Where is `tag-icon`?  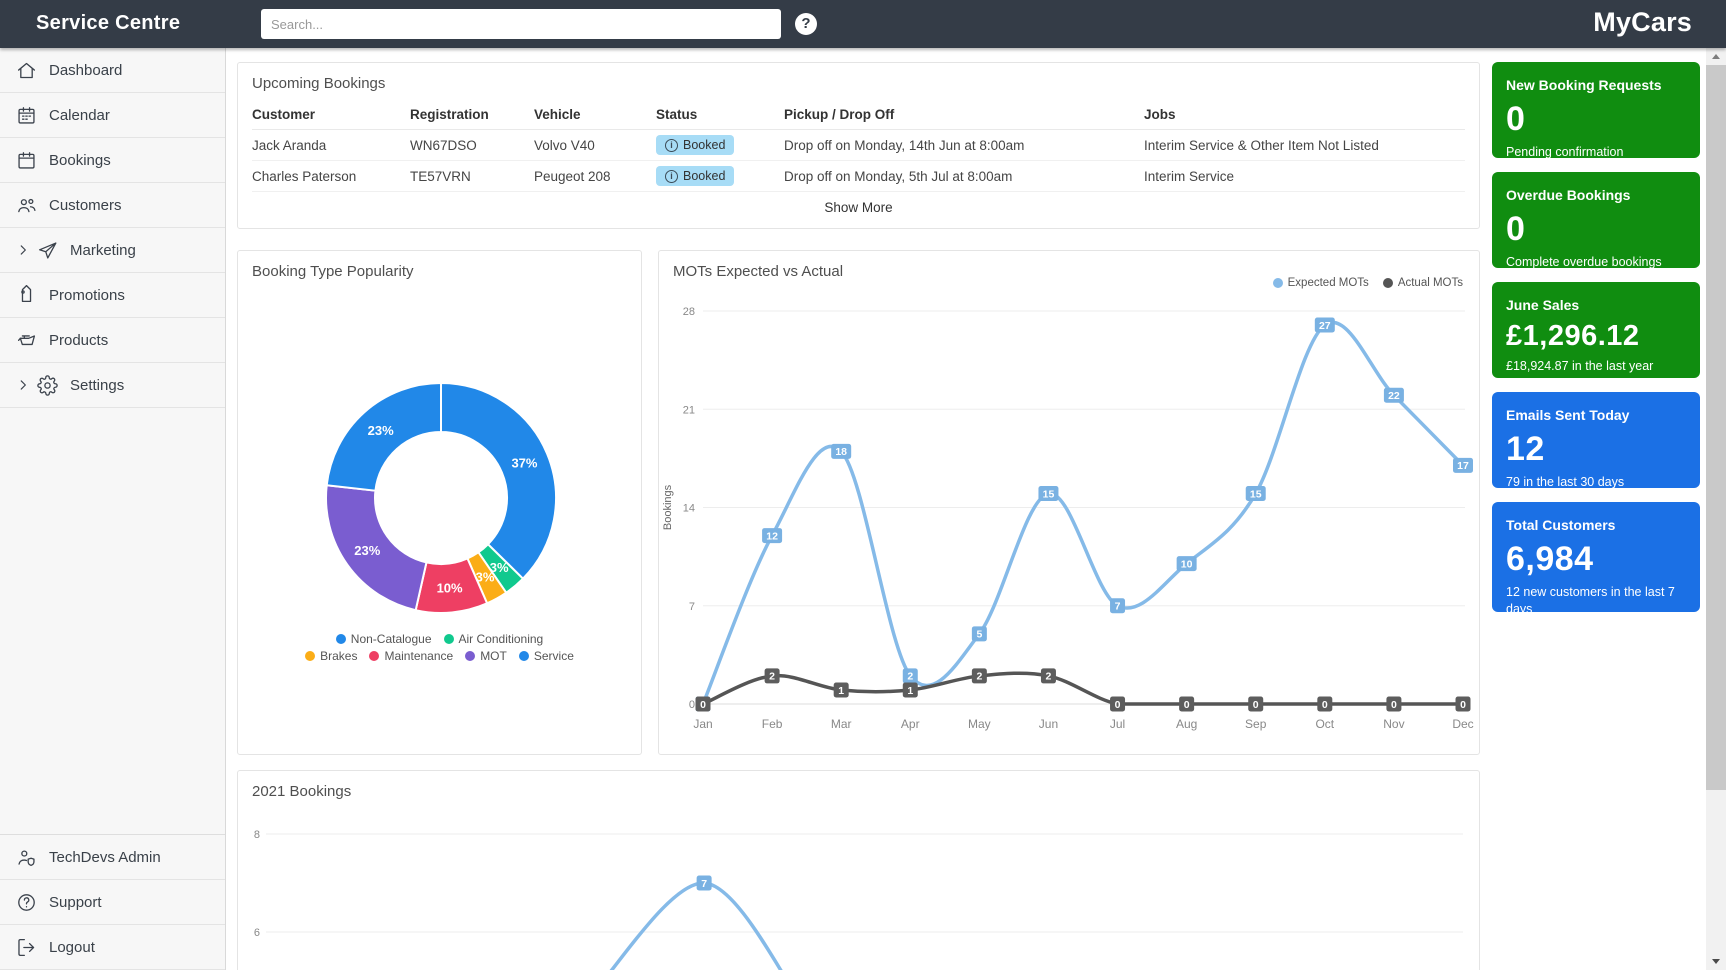 tag-icon is located at coordinates (26, 295).